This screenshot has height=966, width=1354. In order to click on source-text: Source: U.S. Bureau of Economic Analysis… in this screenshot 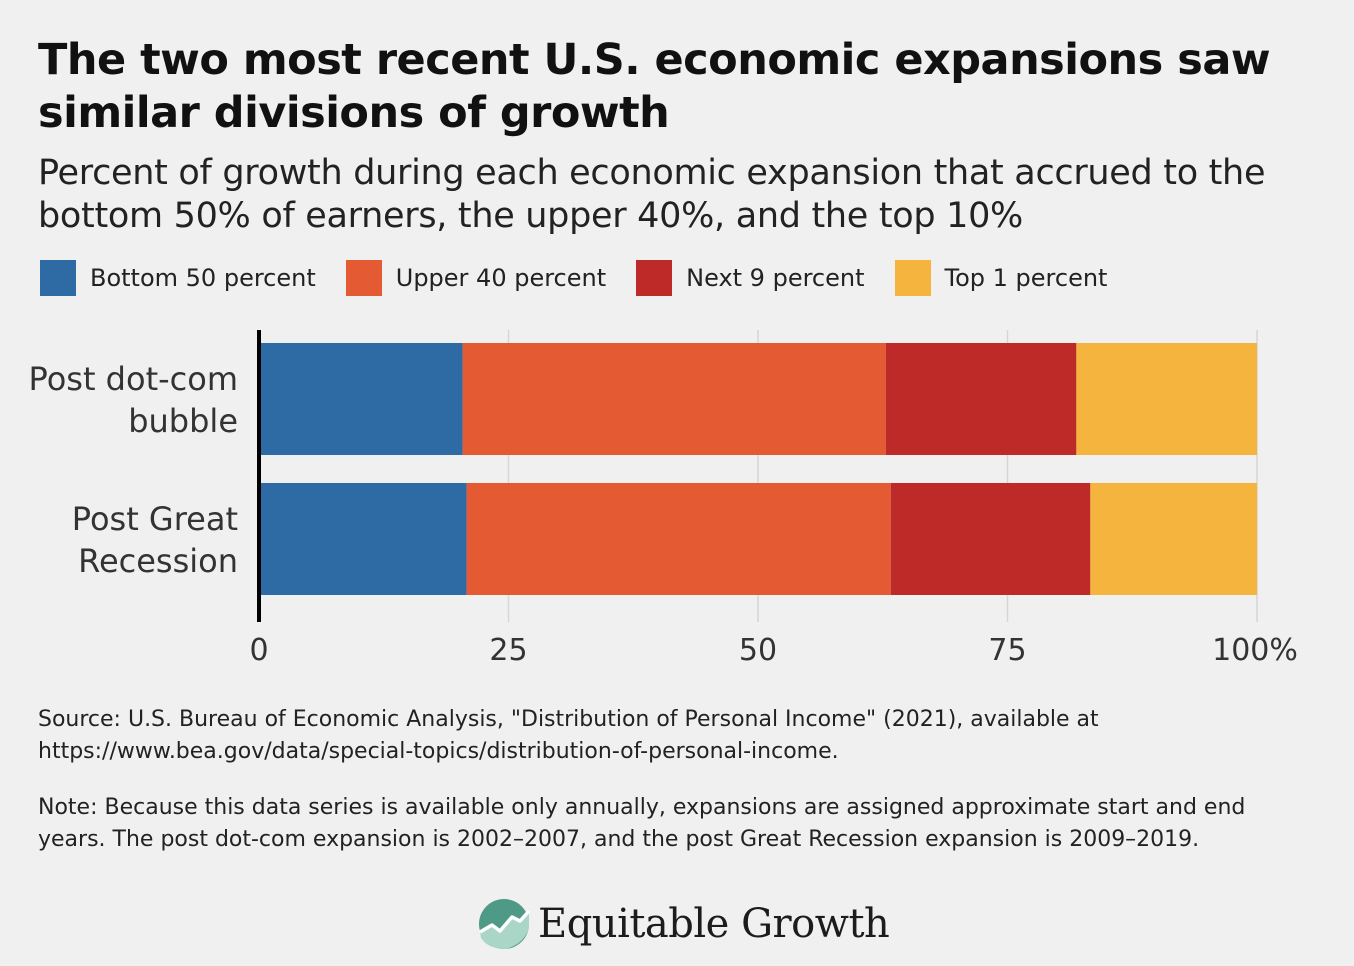, I will do `click(568, 735)`.